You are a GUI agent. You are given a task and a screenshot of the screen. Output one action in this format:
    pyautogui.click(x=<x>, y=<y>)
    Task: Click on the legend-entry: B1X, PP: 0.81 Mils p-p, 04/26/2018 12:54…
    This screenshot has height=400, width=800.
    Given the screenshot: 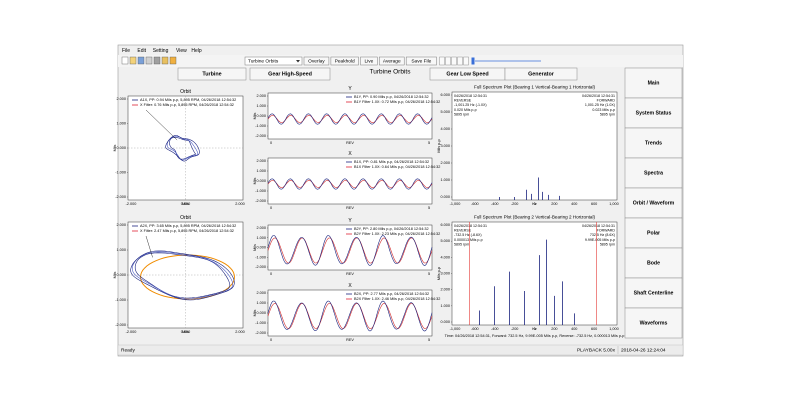 What is the action you would take?
    pyautogui.click(x=391, y=162)
    